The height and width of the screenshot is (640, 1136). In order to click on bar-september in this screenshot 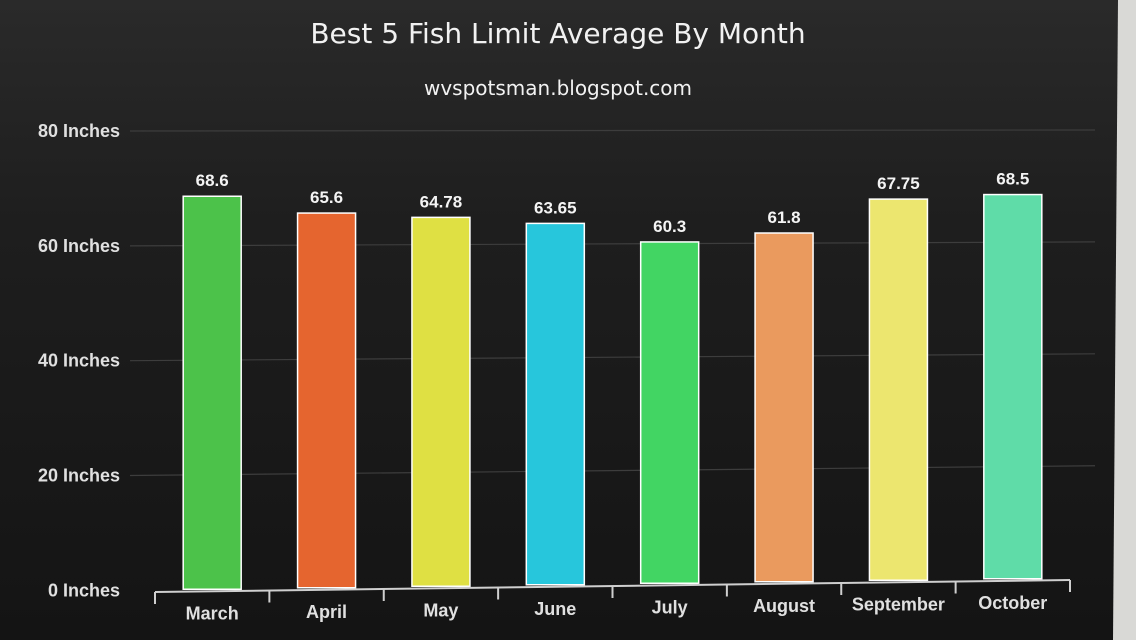, I will do `click(898, 389)`.